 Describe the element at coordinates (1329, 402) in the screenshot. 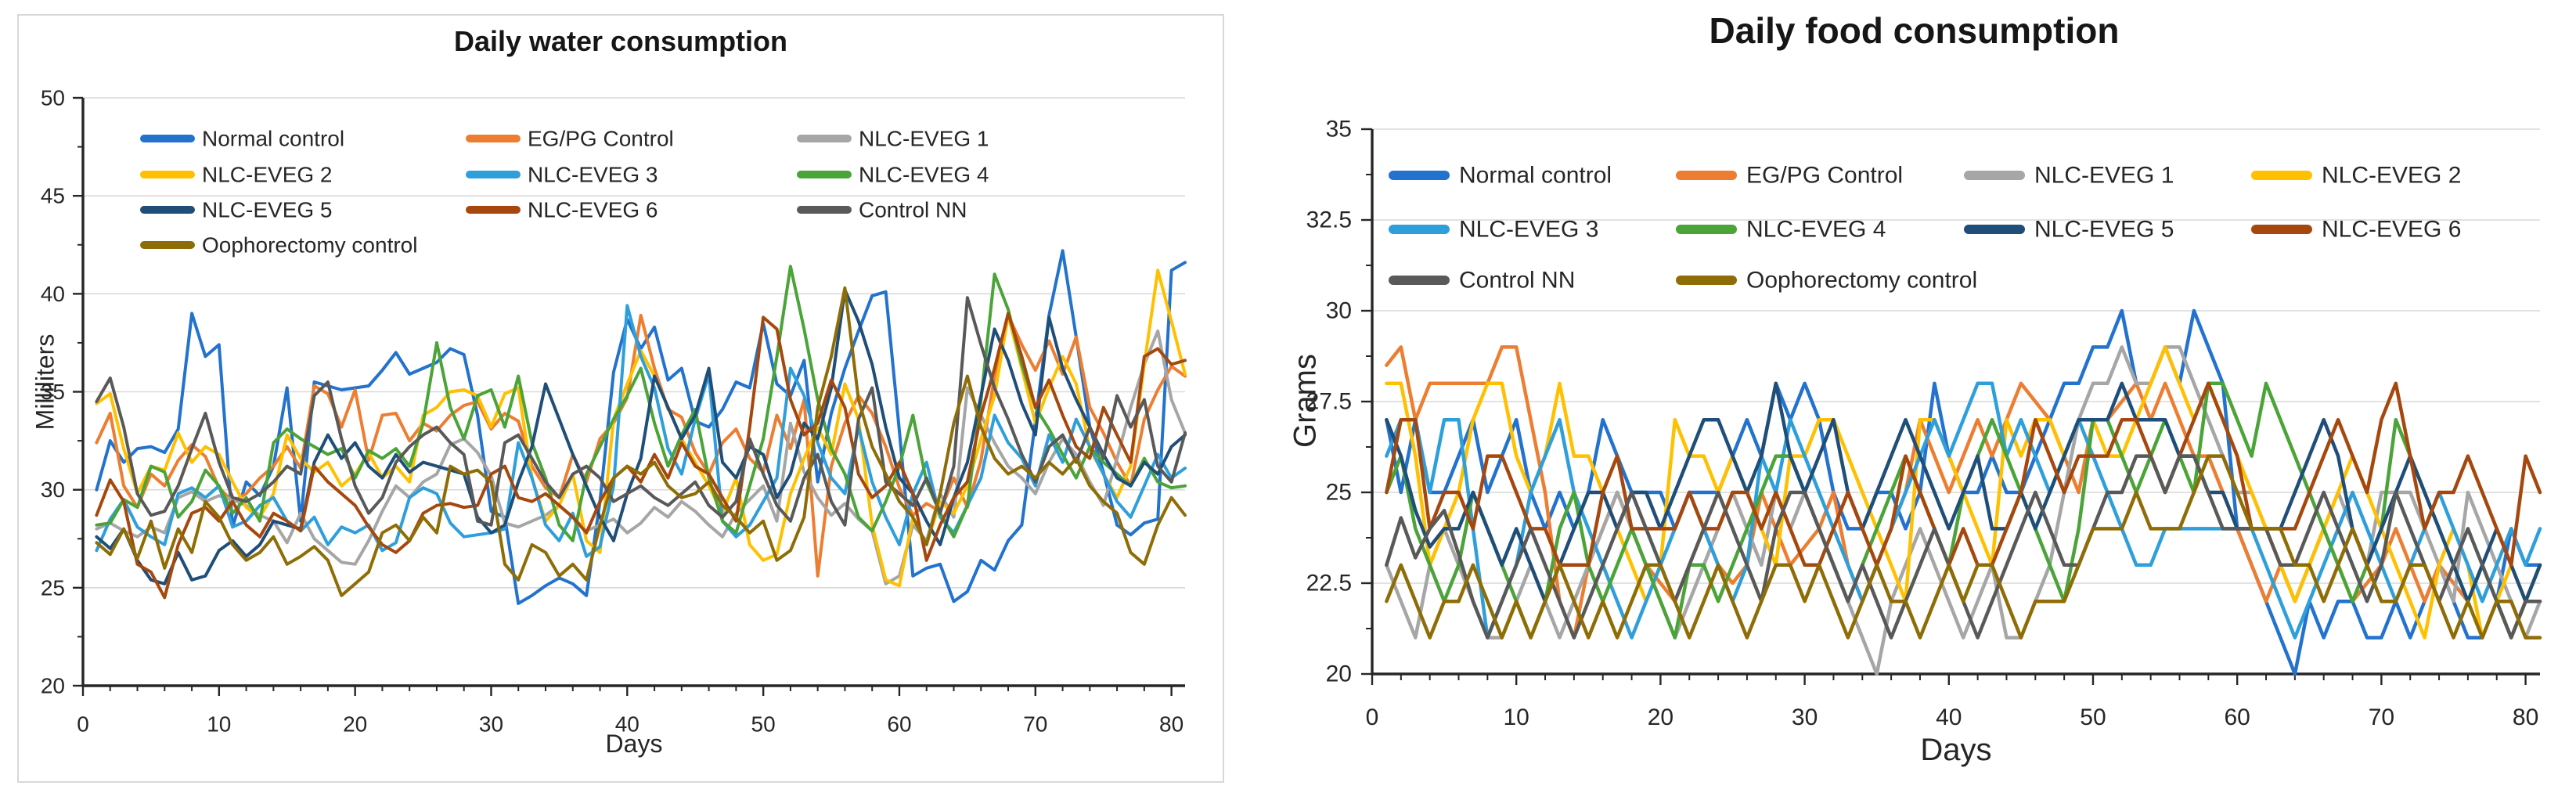

I see `y-tick-label: 27.5` at that location.